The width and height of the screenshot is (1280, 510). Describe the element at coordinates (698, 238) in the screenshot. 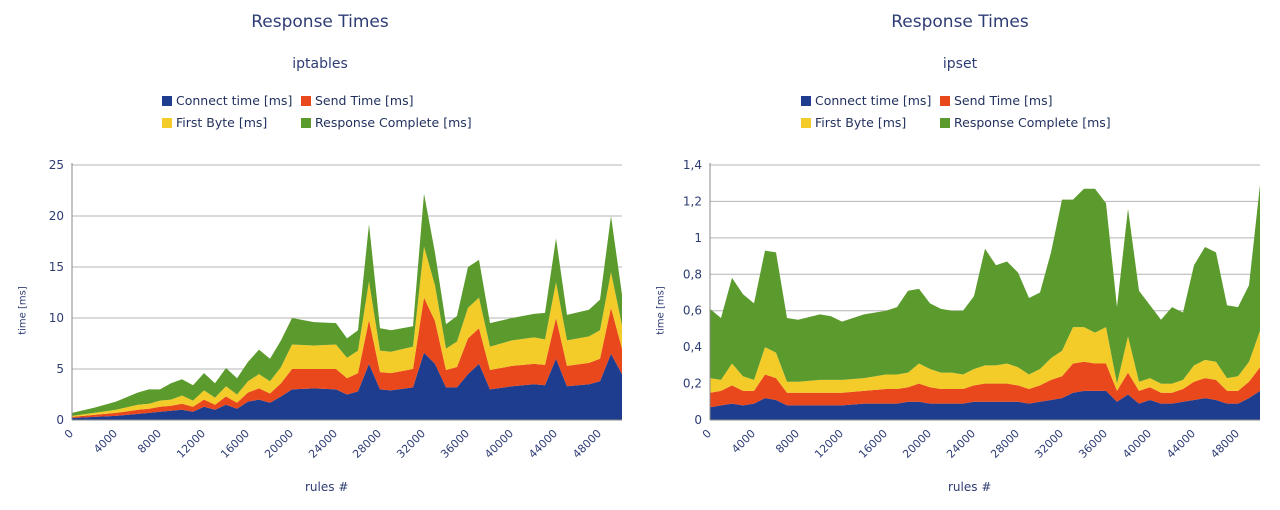

I see `y-tick-label: 1` at that location.